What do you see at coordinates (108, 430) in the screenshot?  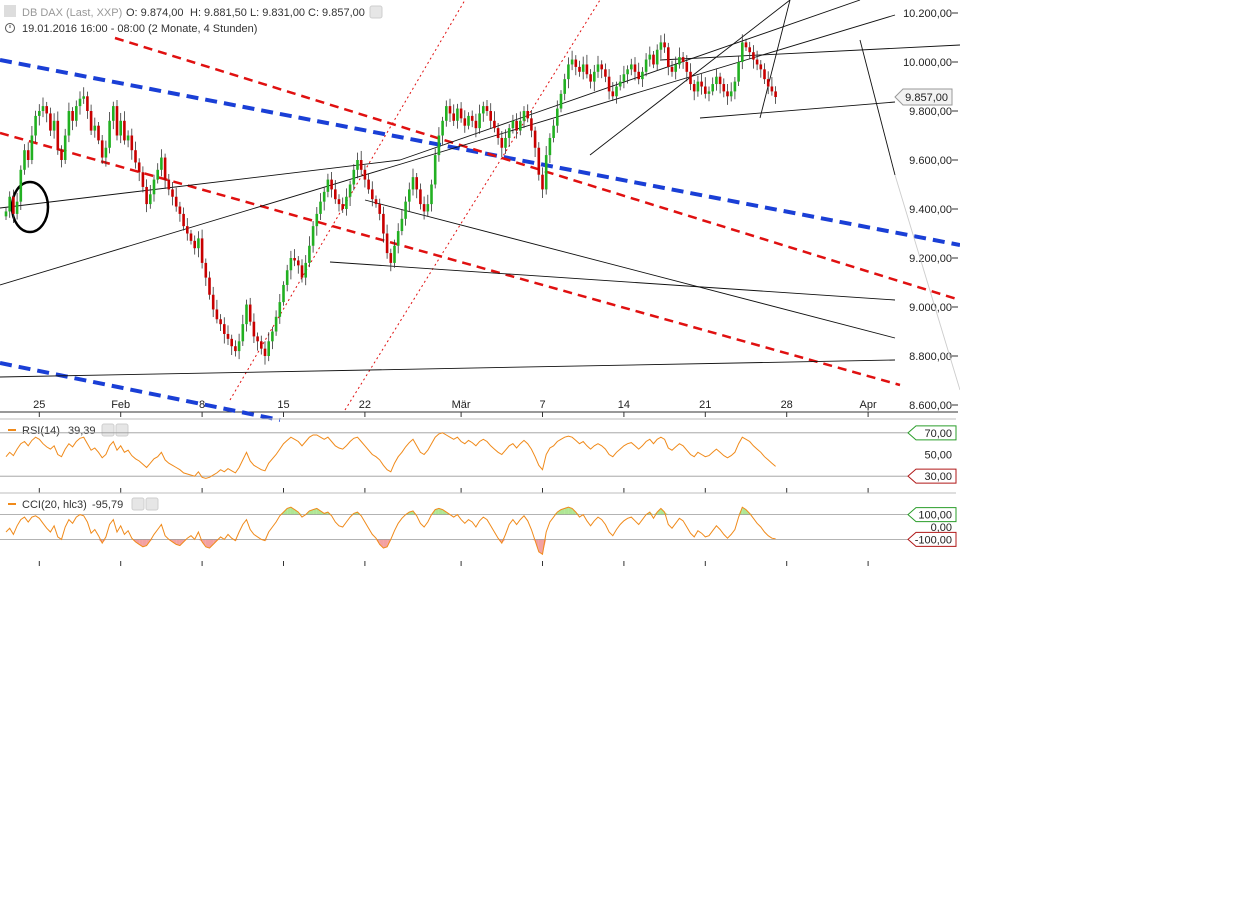 I see `rsi-settings-icon` at bounding box center [108, 430].